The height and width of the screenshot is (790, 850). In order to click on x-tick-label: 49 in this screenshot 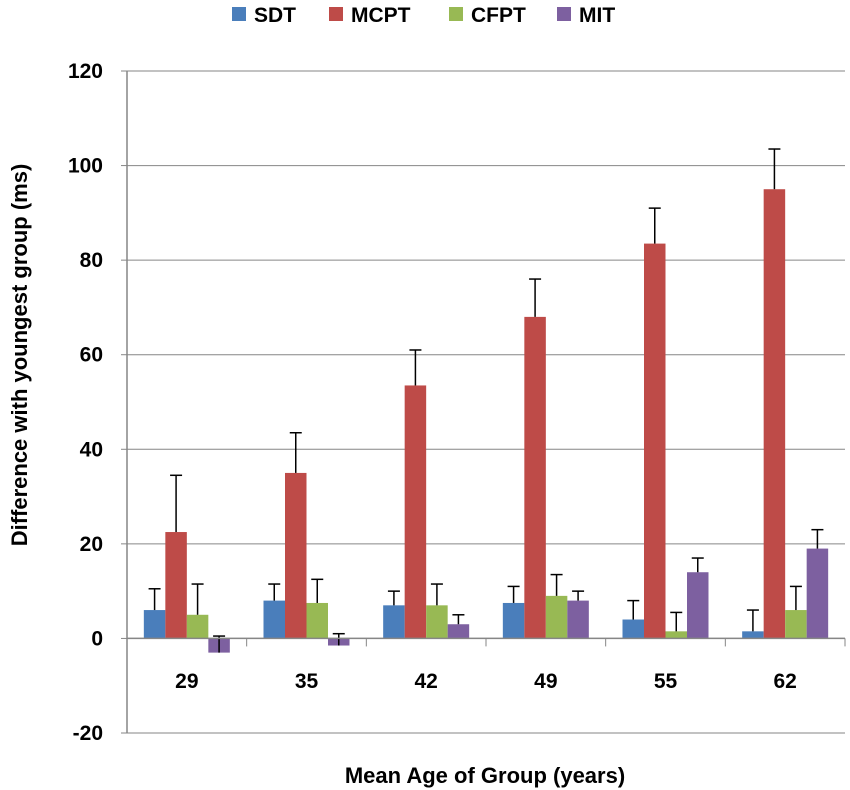, I will do `click(545, 681)`.